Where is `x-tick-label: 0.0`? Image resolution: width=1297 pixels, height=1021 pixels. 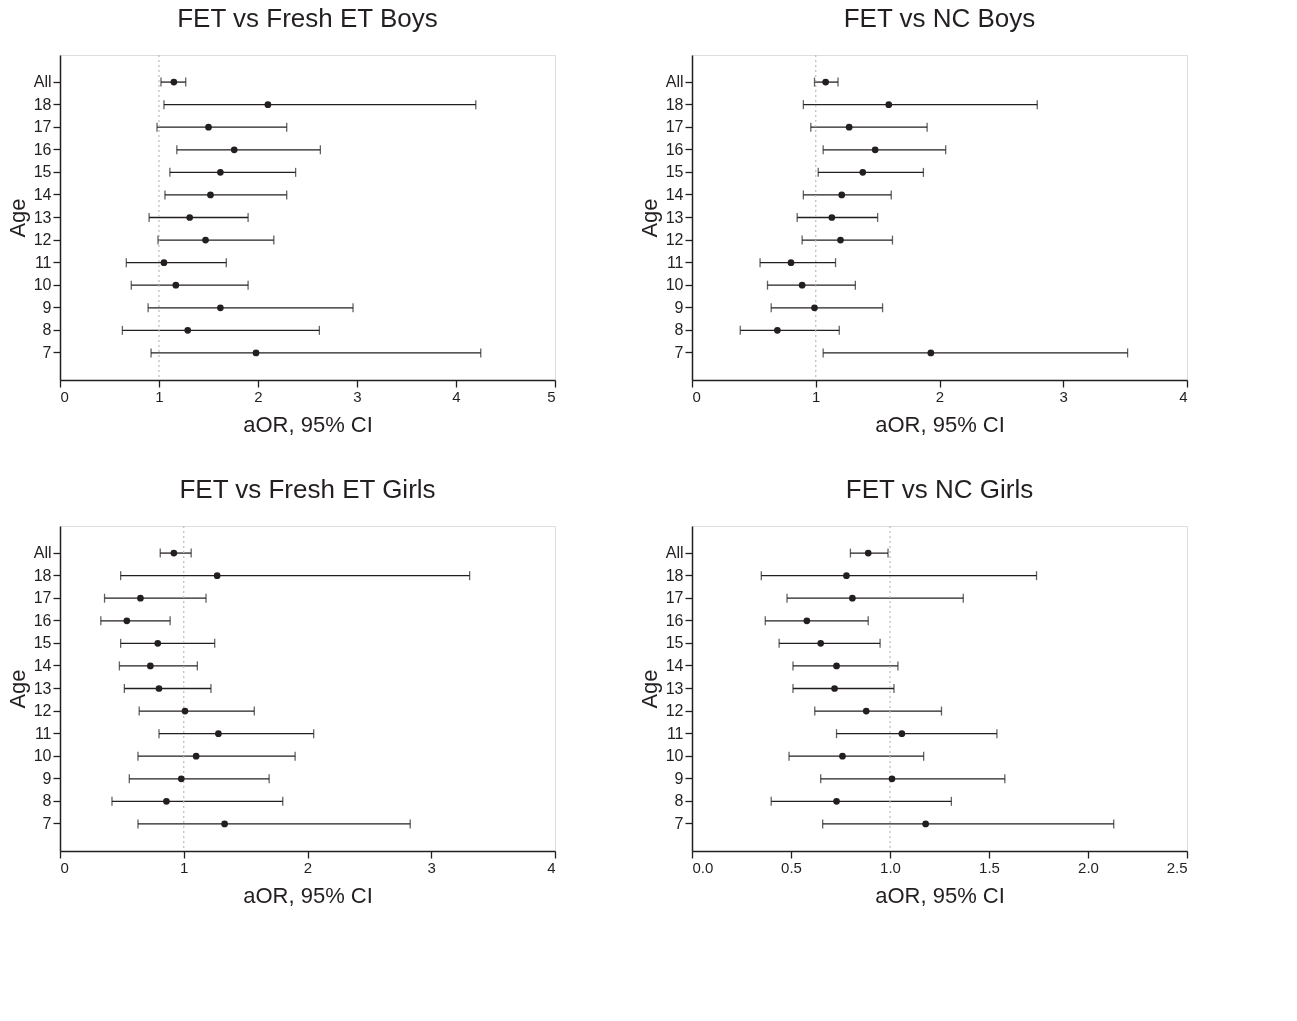 x-tick-label: 0.0 is located at coordinates (703, 867).